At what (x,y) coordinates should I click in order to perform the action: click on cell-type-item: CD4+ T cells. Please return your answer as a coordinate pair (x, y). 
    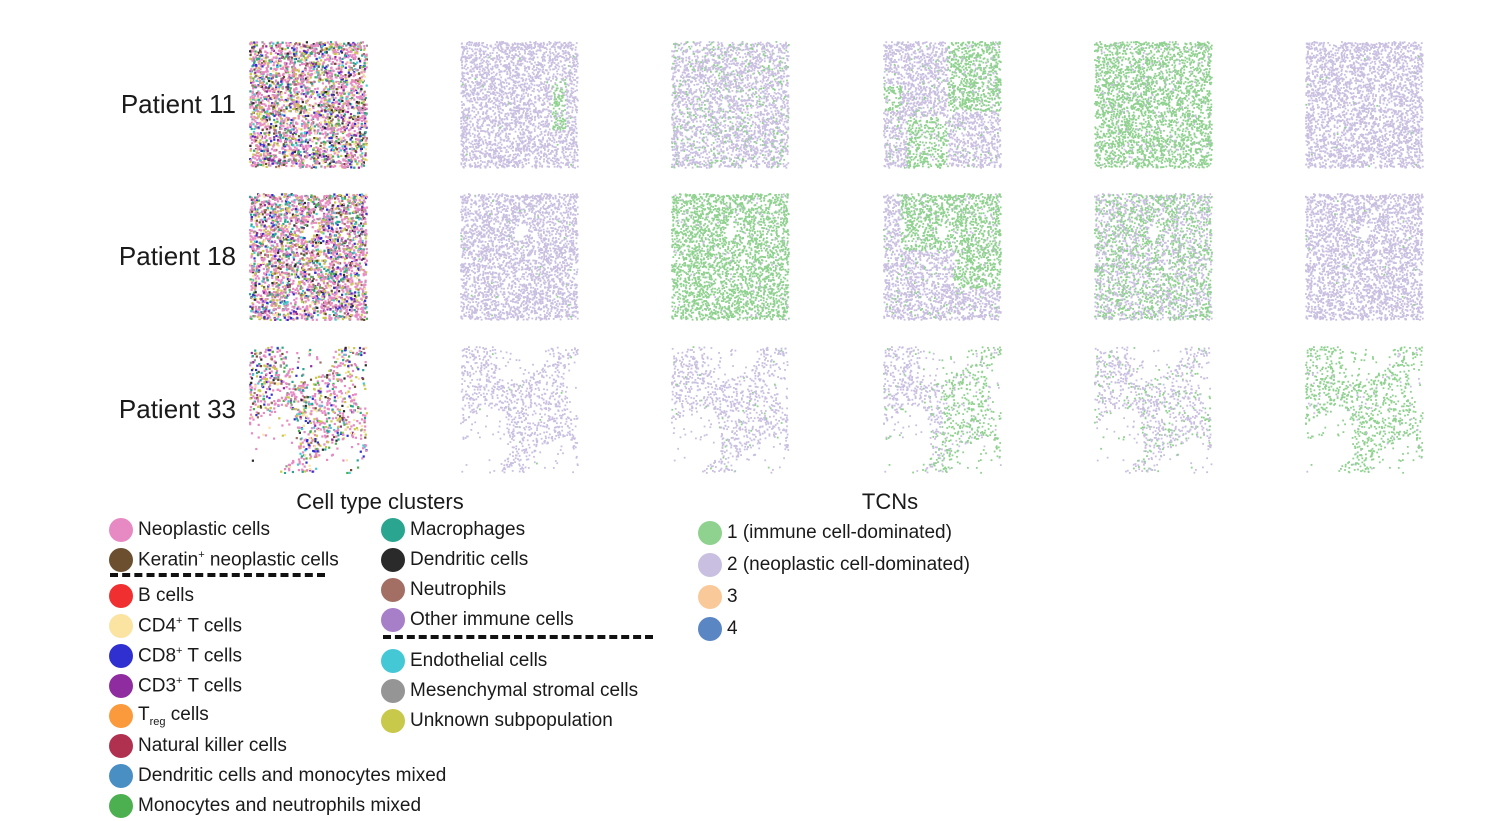
    Looking at the image, I should click on (175, 626).